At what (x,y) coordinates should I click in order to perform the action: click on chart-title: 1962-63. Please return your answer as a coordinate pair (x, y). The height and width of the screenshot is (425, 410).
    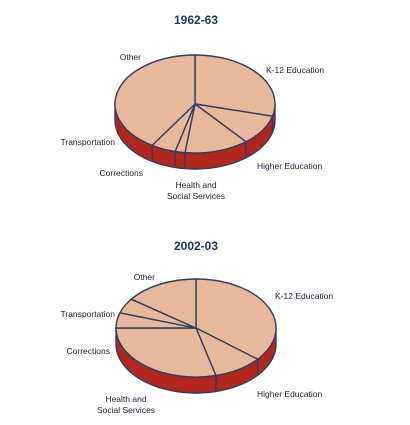
    Looking at the image, I should click on (196, 20).